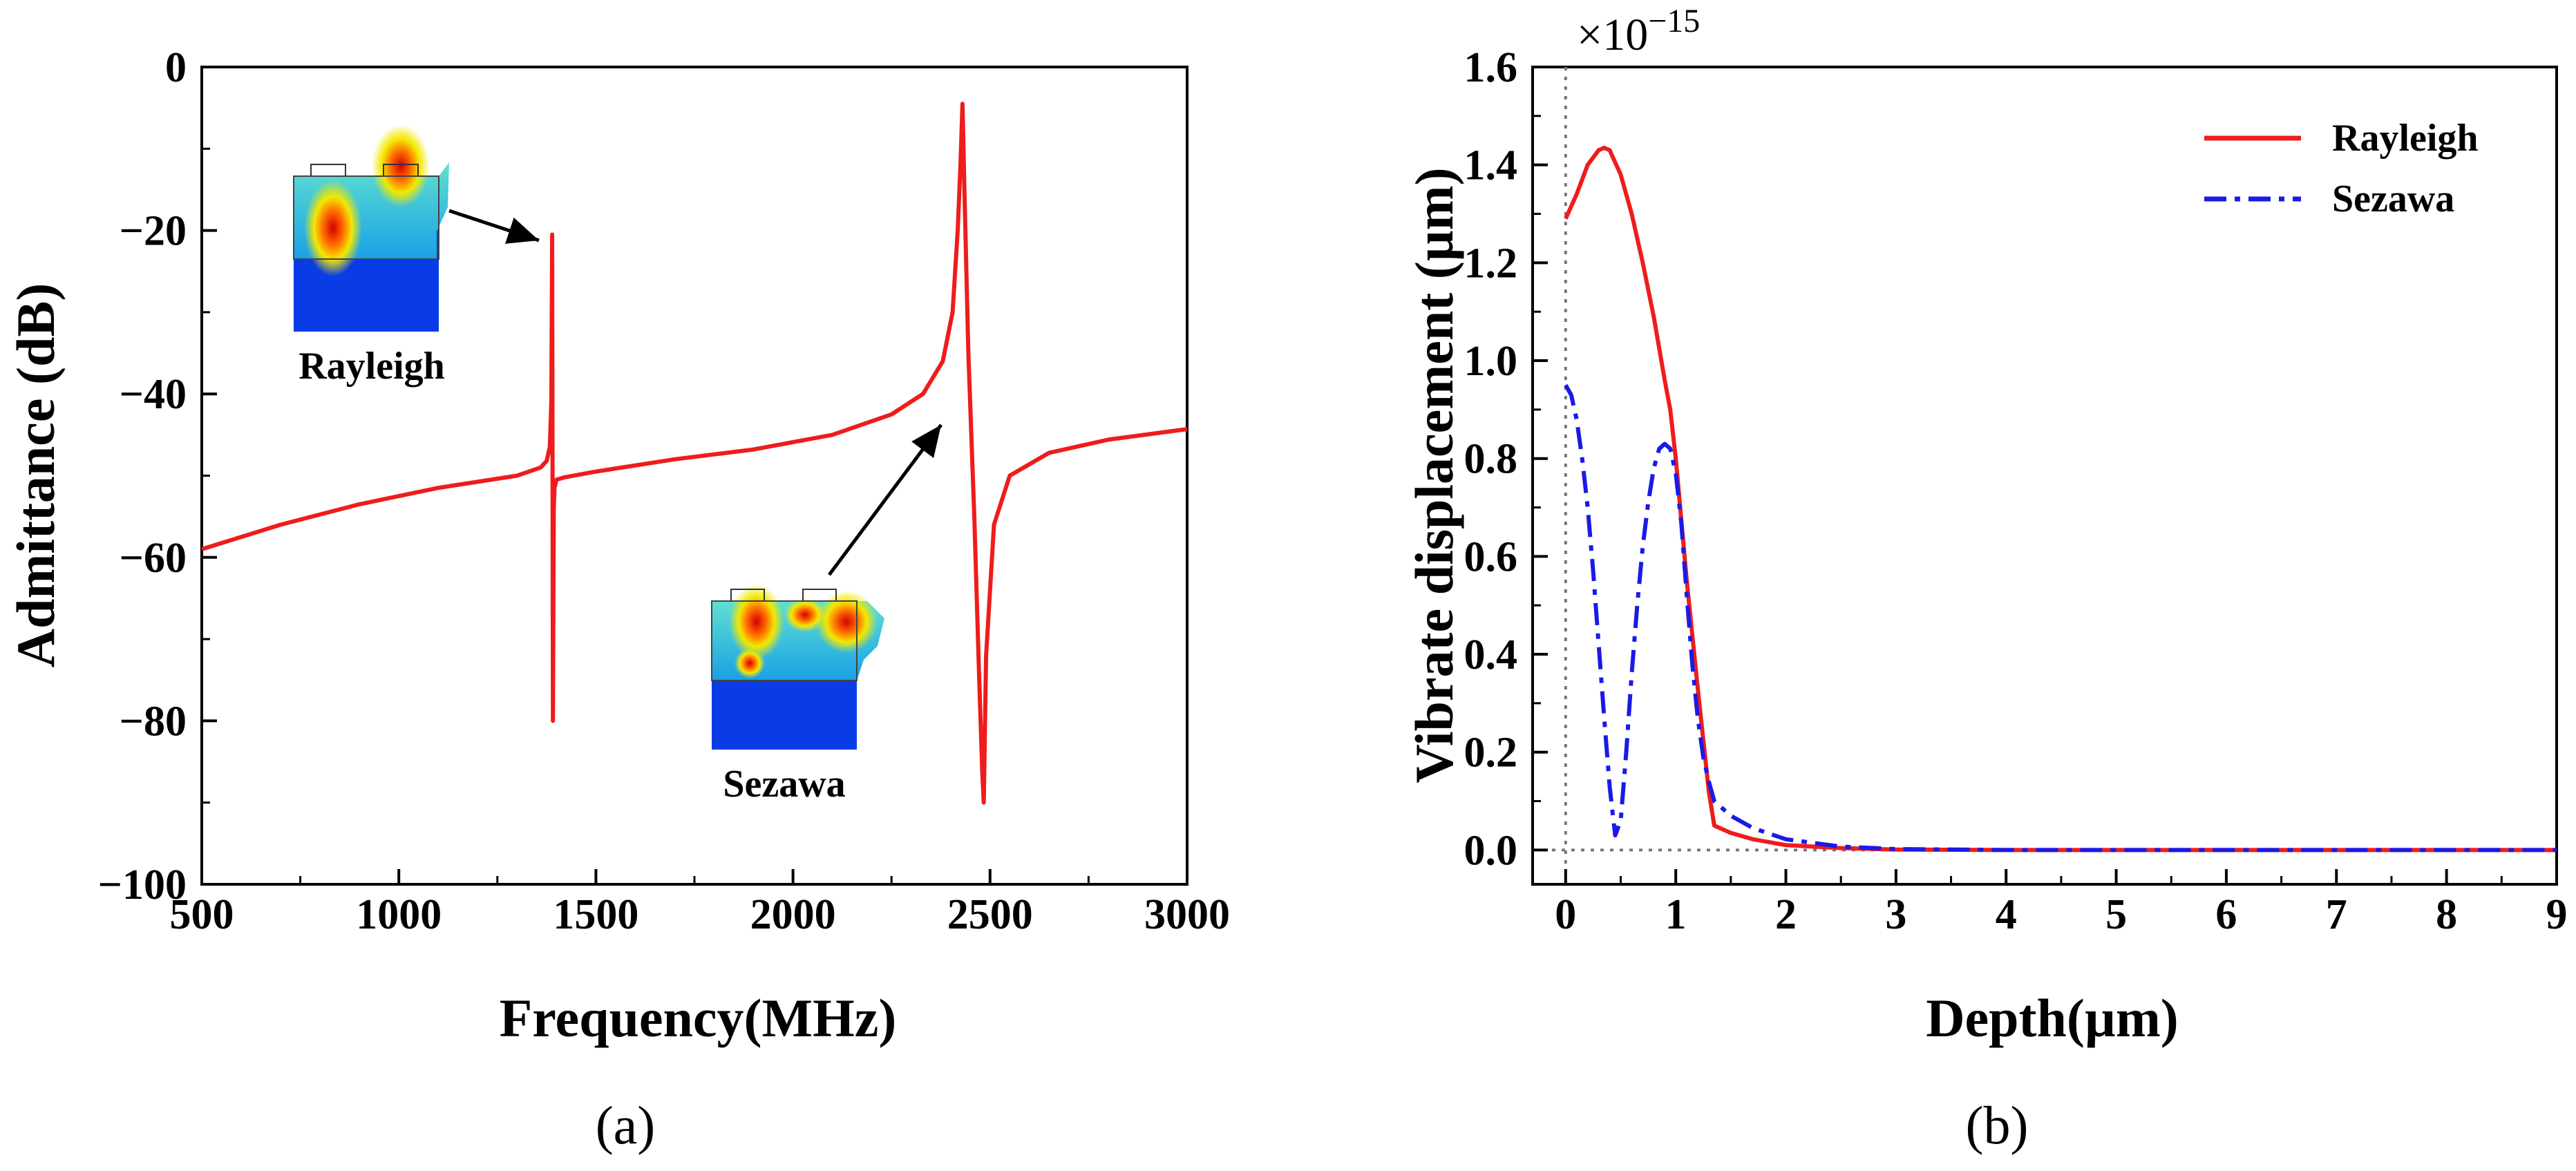 The width and height of the screenshot is (2576, 1171). What do you see at coordinates (2006, 914) in the screenshot?
I see `x-tick-label: 4` at bounding box center [2006, 914].